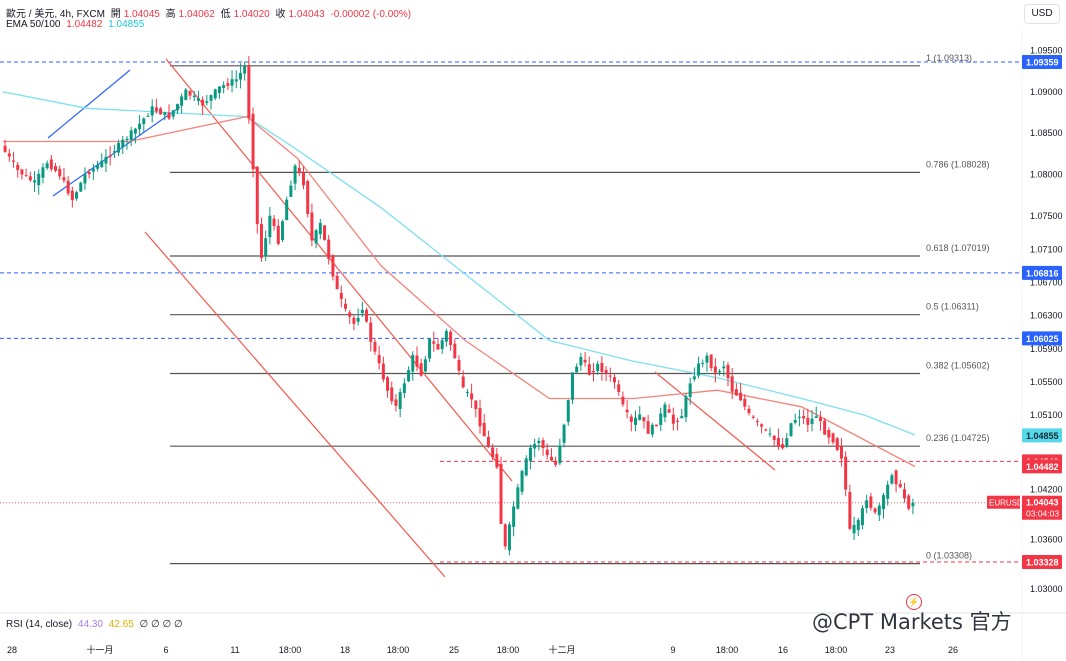 The height and width of the screenshot is (661, 1066). I want to click on symbol-tag-label: EURUSD, so click(1006, 503).